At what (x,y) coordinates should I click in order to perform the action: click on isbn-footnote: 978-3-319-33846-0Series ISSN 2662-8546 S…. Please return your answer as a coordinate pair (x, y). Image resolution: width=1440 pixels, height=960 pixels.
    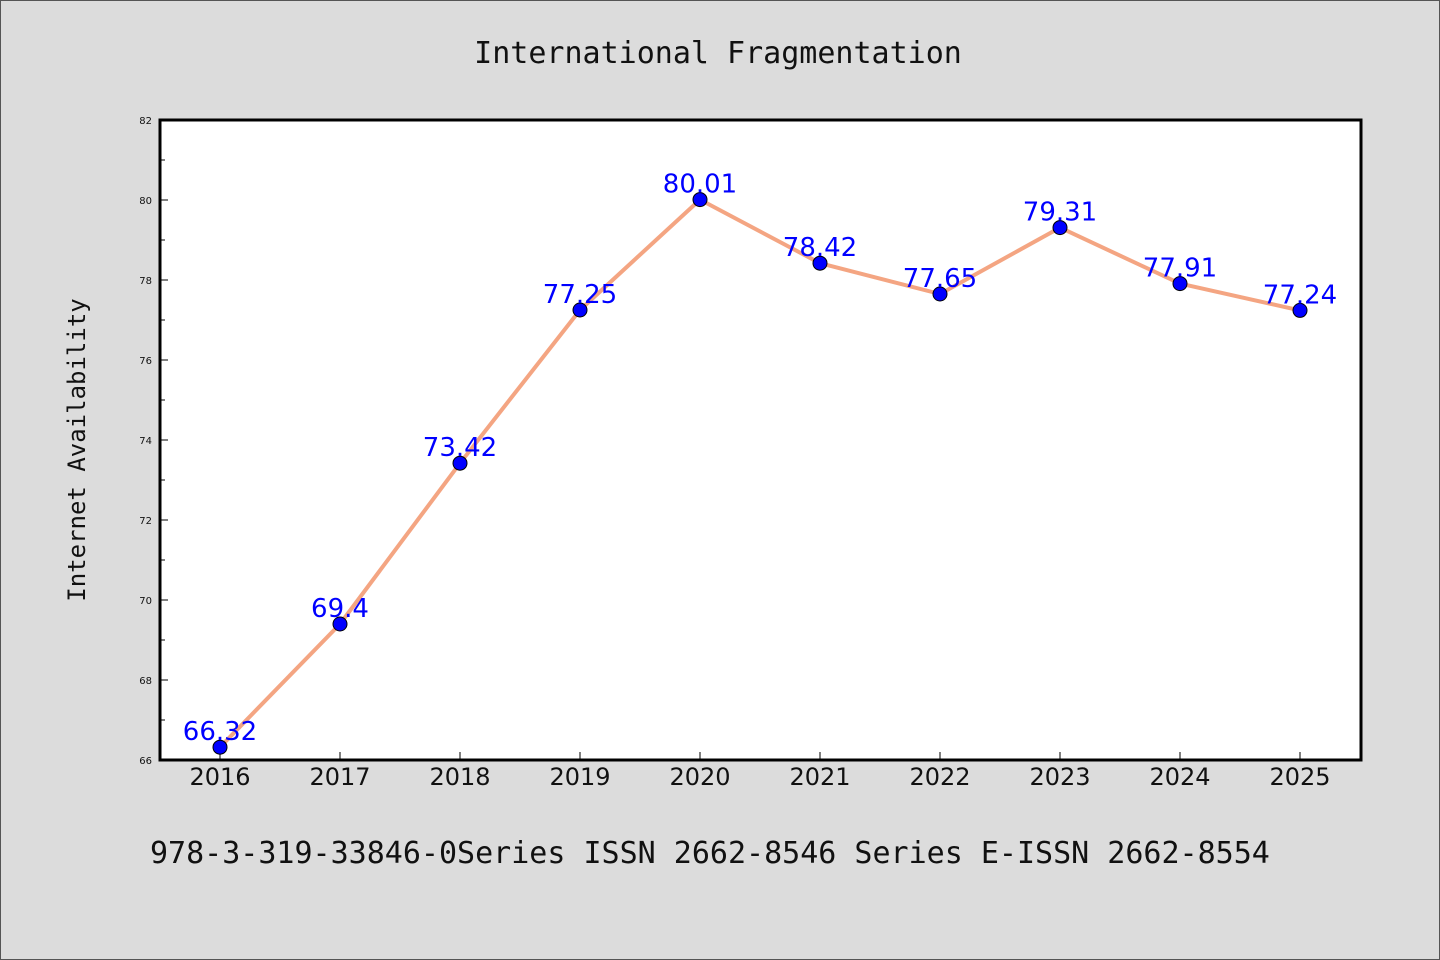
    Looking at the image, I should click on (710, 853).